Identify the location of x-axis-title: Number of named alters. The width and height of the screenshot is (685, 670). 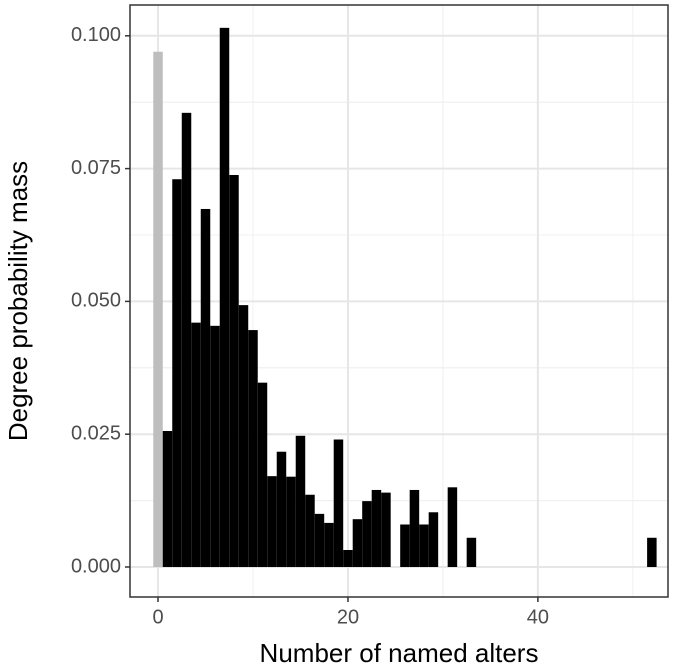
(399, 653).